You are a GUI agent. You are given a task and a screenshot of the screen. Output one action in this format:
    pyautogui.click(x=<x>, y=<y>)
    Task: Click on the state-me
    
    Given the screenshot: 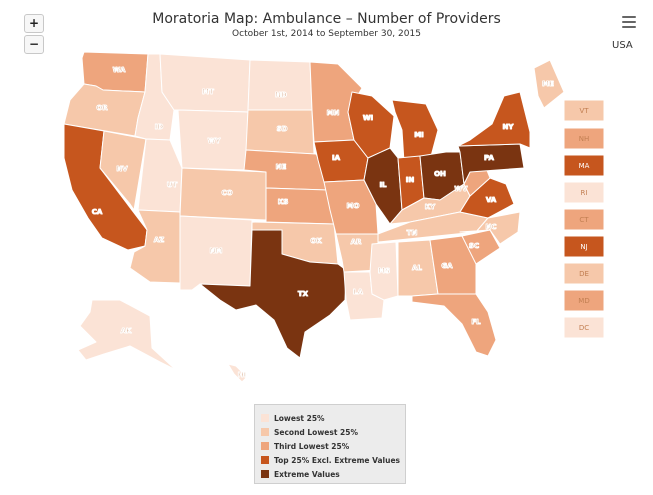 What is the action you would take?
    pyautogui.click(x=549, y=84)
    